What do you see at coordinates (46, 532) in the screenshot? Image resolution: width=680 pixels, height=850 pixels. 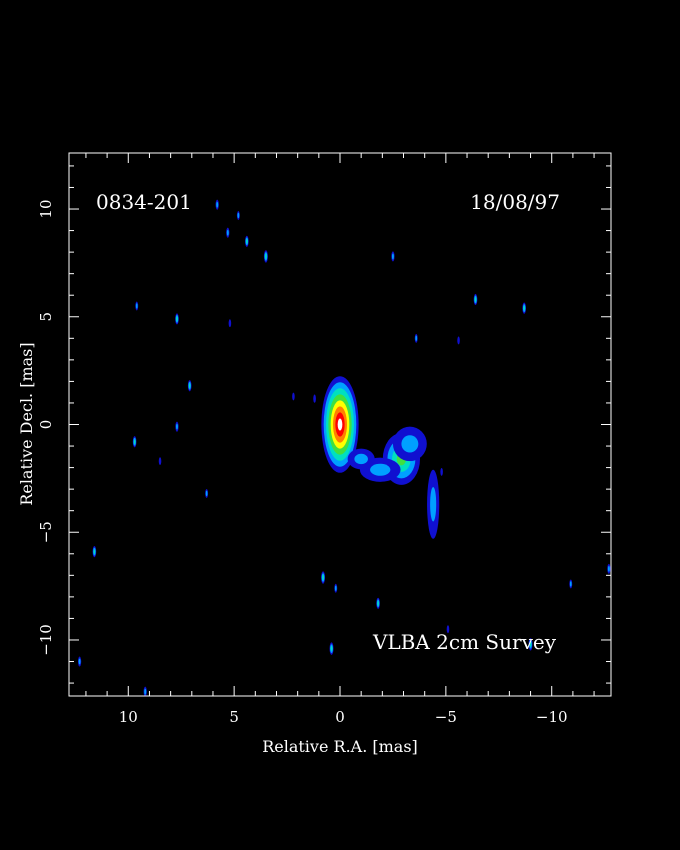 I see `y-tick-label: −5` at bounding box center [46, 532].